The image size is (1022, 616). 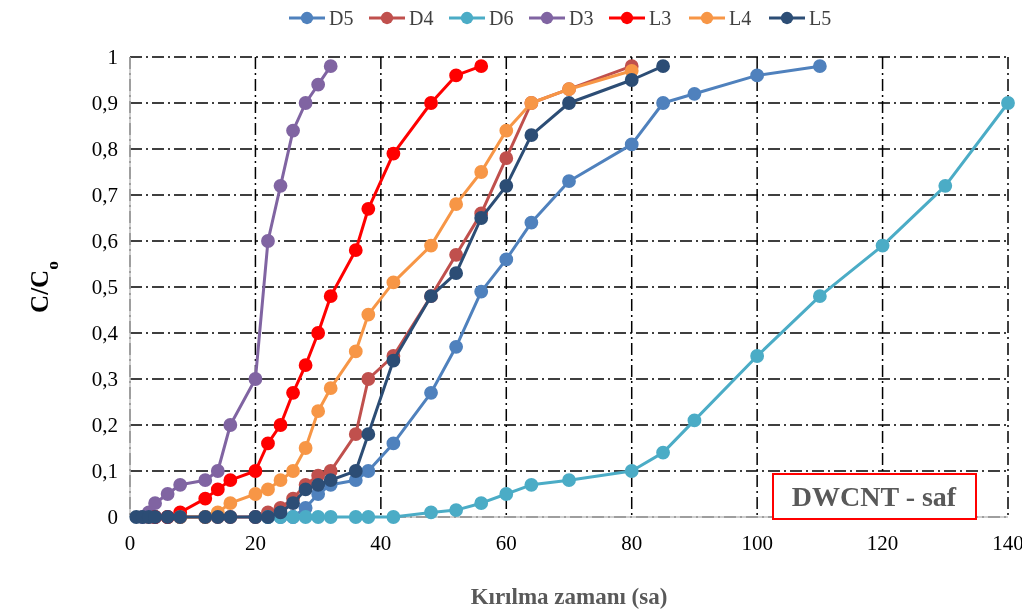 What do you see at coordinates (112, 517) in the screenshot?
I see `y-tick-label: 0` at bounding box center [112, 517].